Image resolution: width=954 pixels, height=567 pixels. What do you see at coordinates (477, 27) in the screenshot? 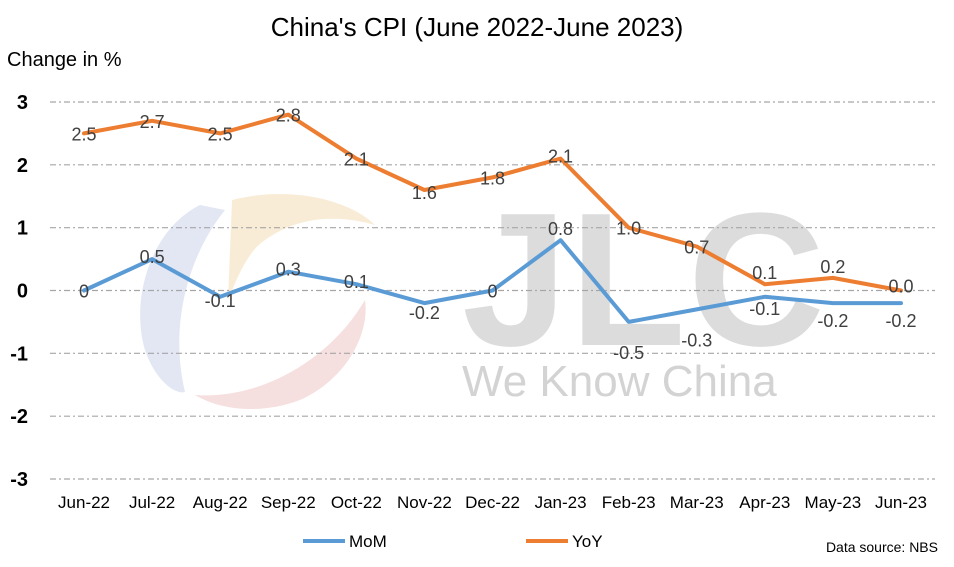
I see `chart-title: China's CPI (June 2022-June 2023)` at bounding box center [477, 27].